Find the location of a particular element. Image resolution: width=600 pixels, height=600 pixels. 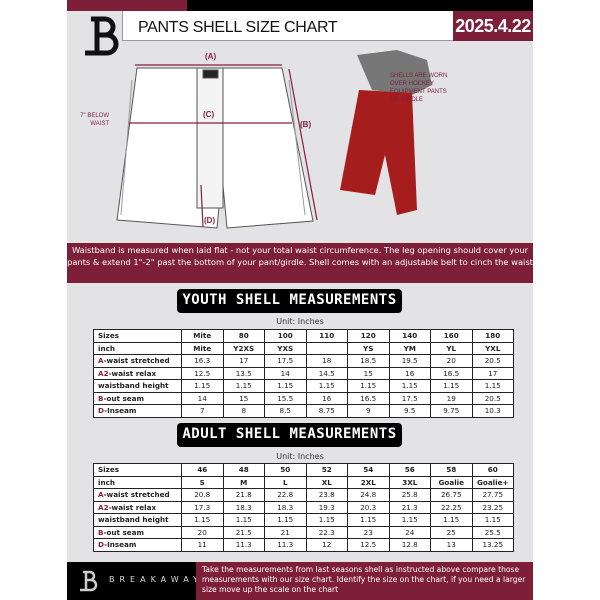

youth-title: YOUTH SHELL MEASUREMENTS is located at coordinates (289, 301).